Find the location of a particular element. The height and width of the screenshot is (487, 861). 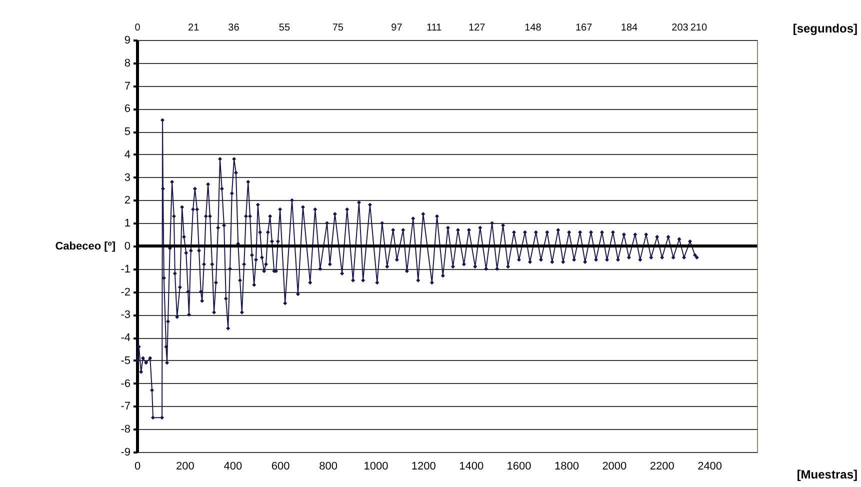

x2-tick-label: 127 is located at coordinates (477, 28).